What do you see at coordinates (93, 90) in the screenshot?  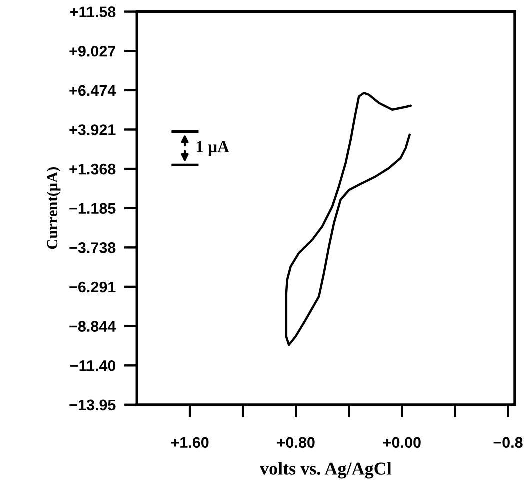 I see `y-tick-label: +6.474` at bounding box center [93, 90].